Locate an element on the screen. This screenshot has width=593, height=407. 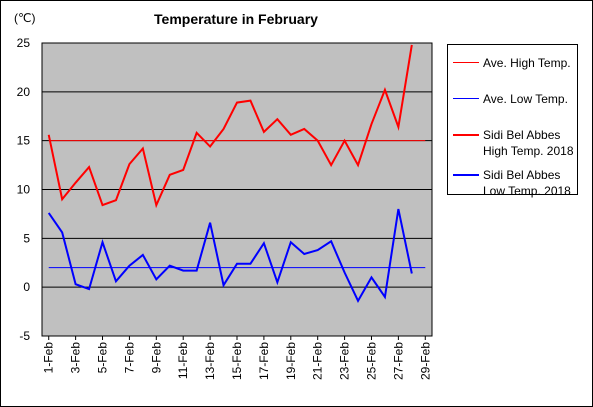
legend-label: Ave. Low Temp. is located at coordinates (525, 99).